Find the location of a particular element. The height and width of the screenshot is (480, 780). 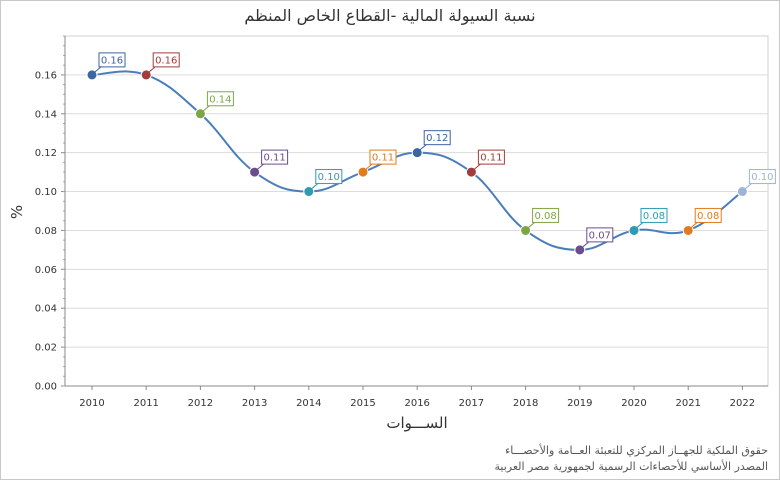

y-tick-label: 0.06 is located at coordinates (46, 270).